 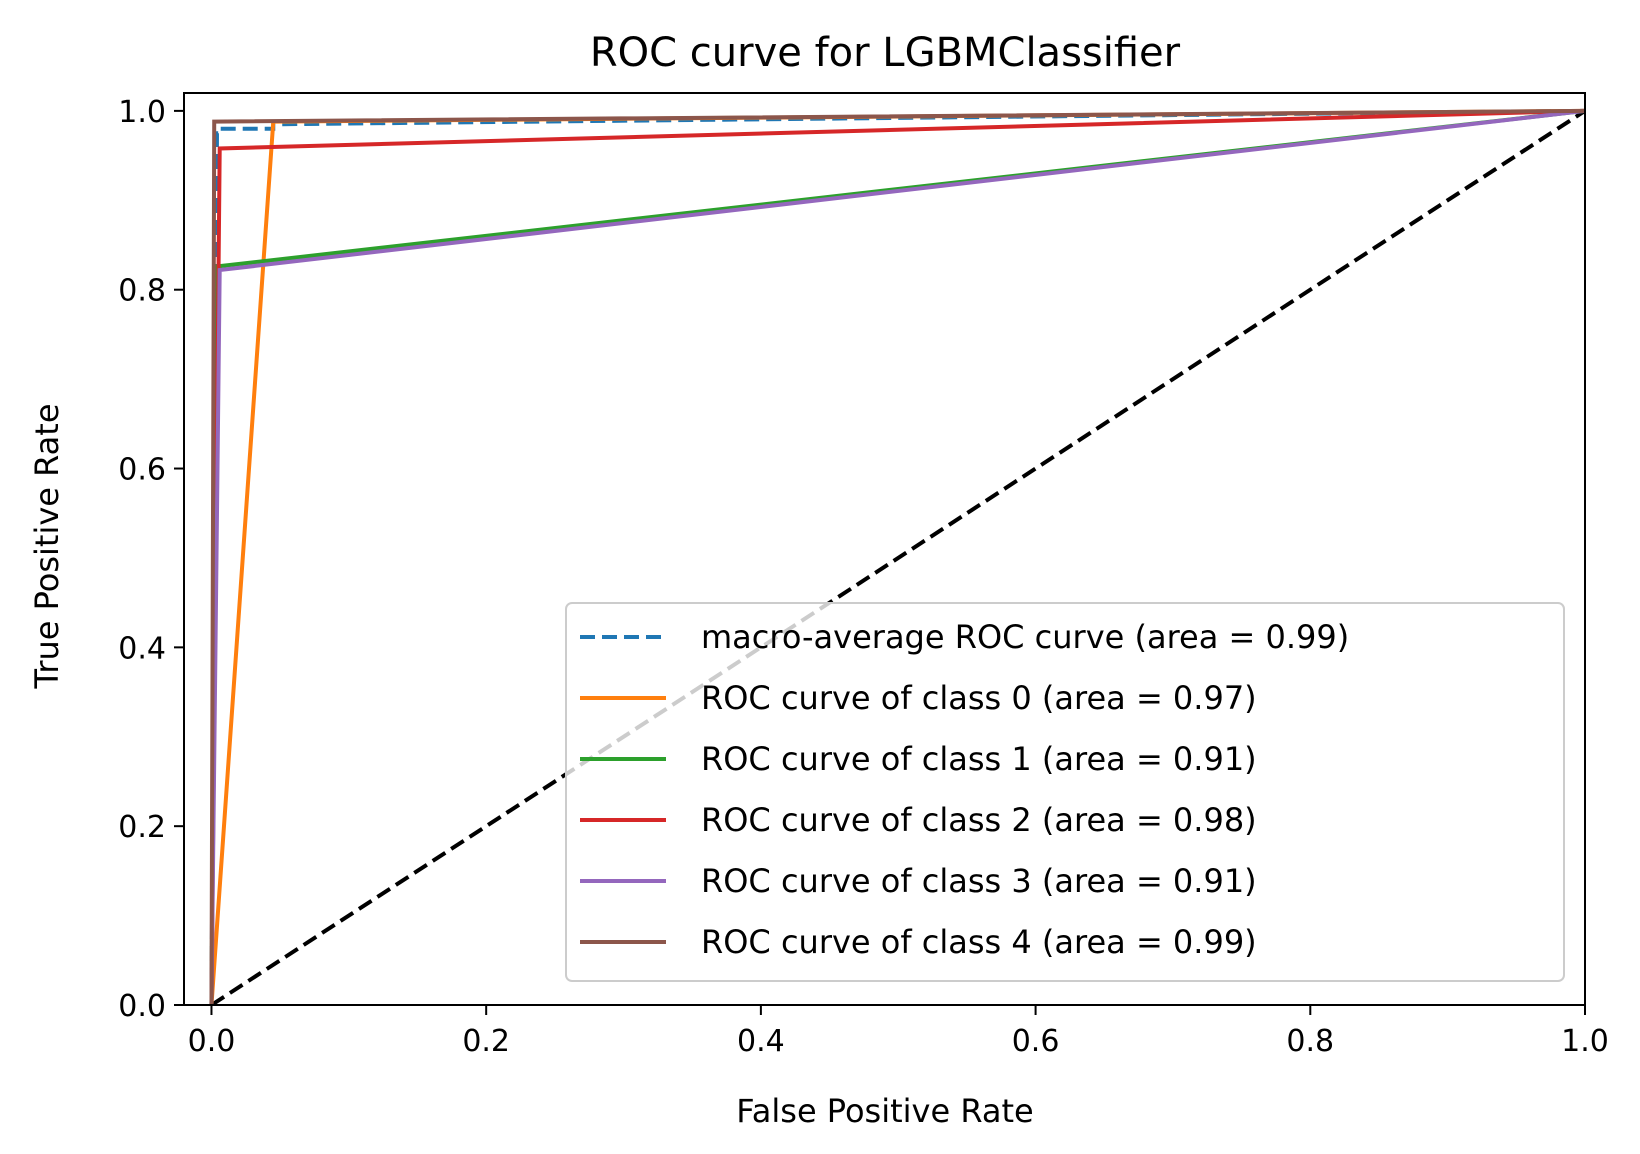 What do you see at coordinates (142, 648) in the screenshot?
I see `y-tick-label-2: 0.4` at bounding box center [142, 648].